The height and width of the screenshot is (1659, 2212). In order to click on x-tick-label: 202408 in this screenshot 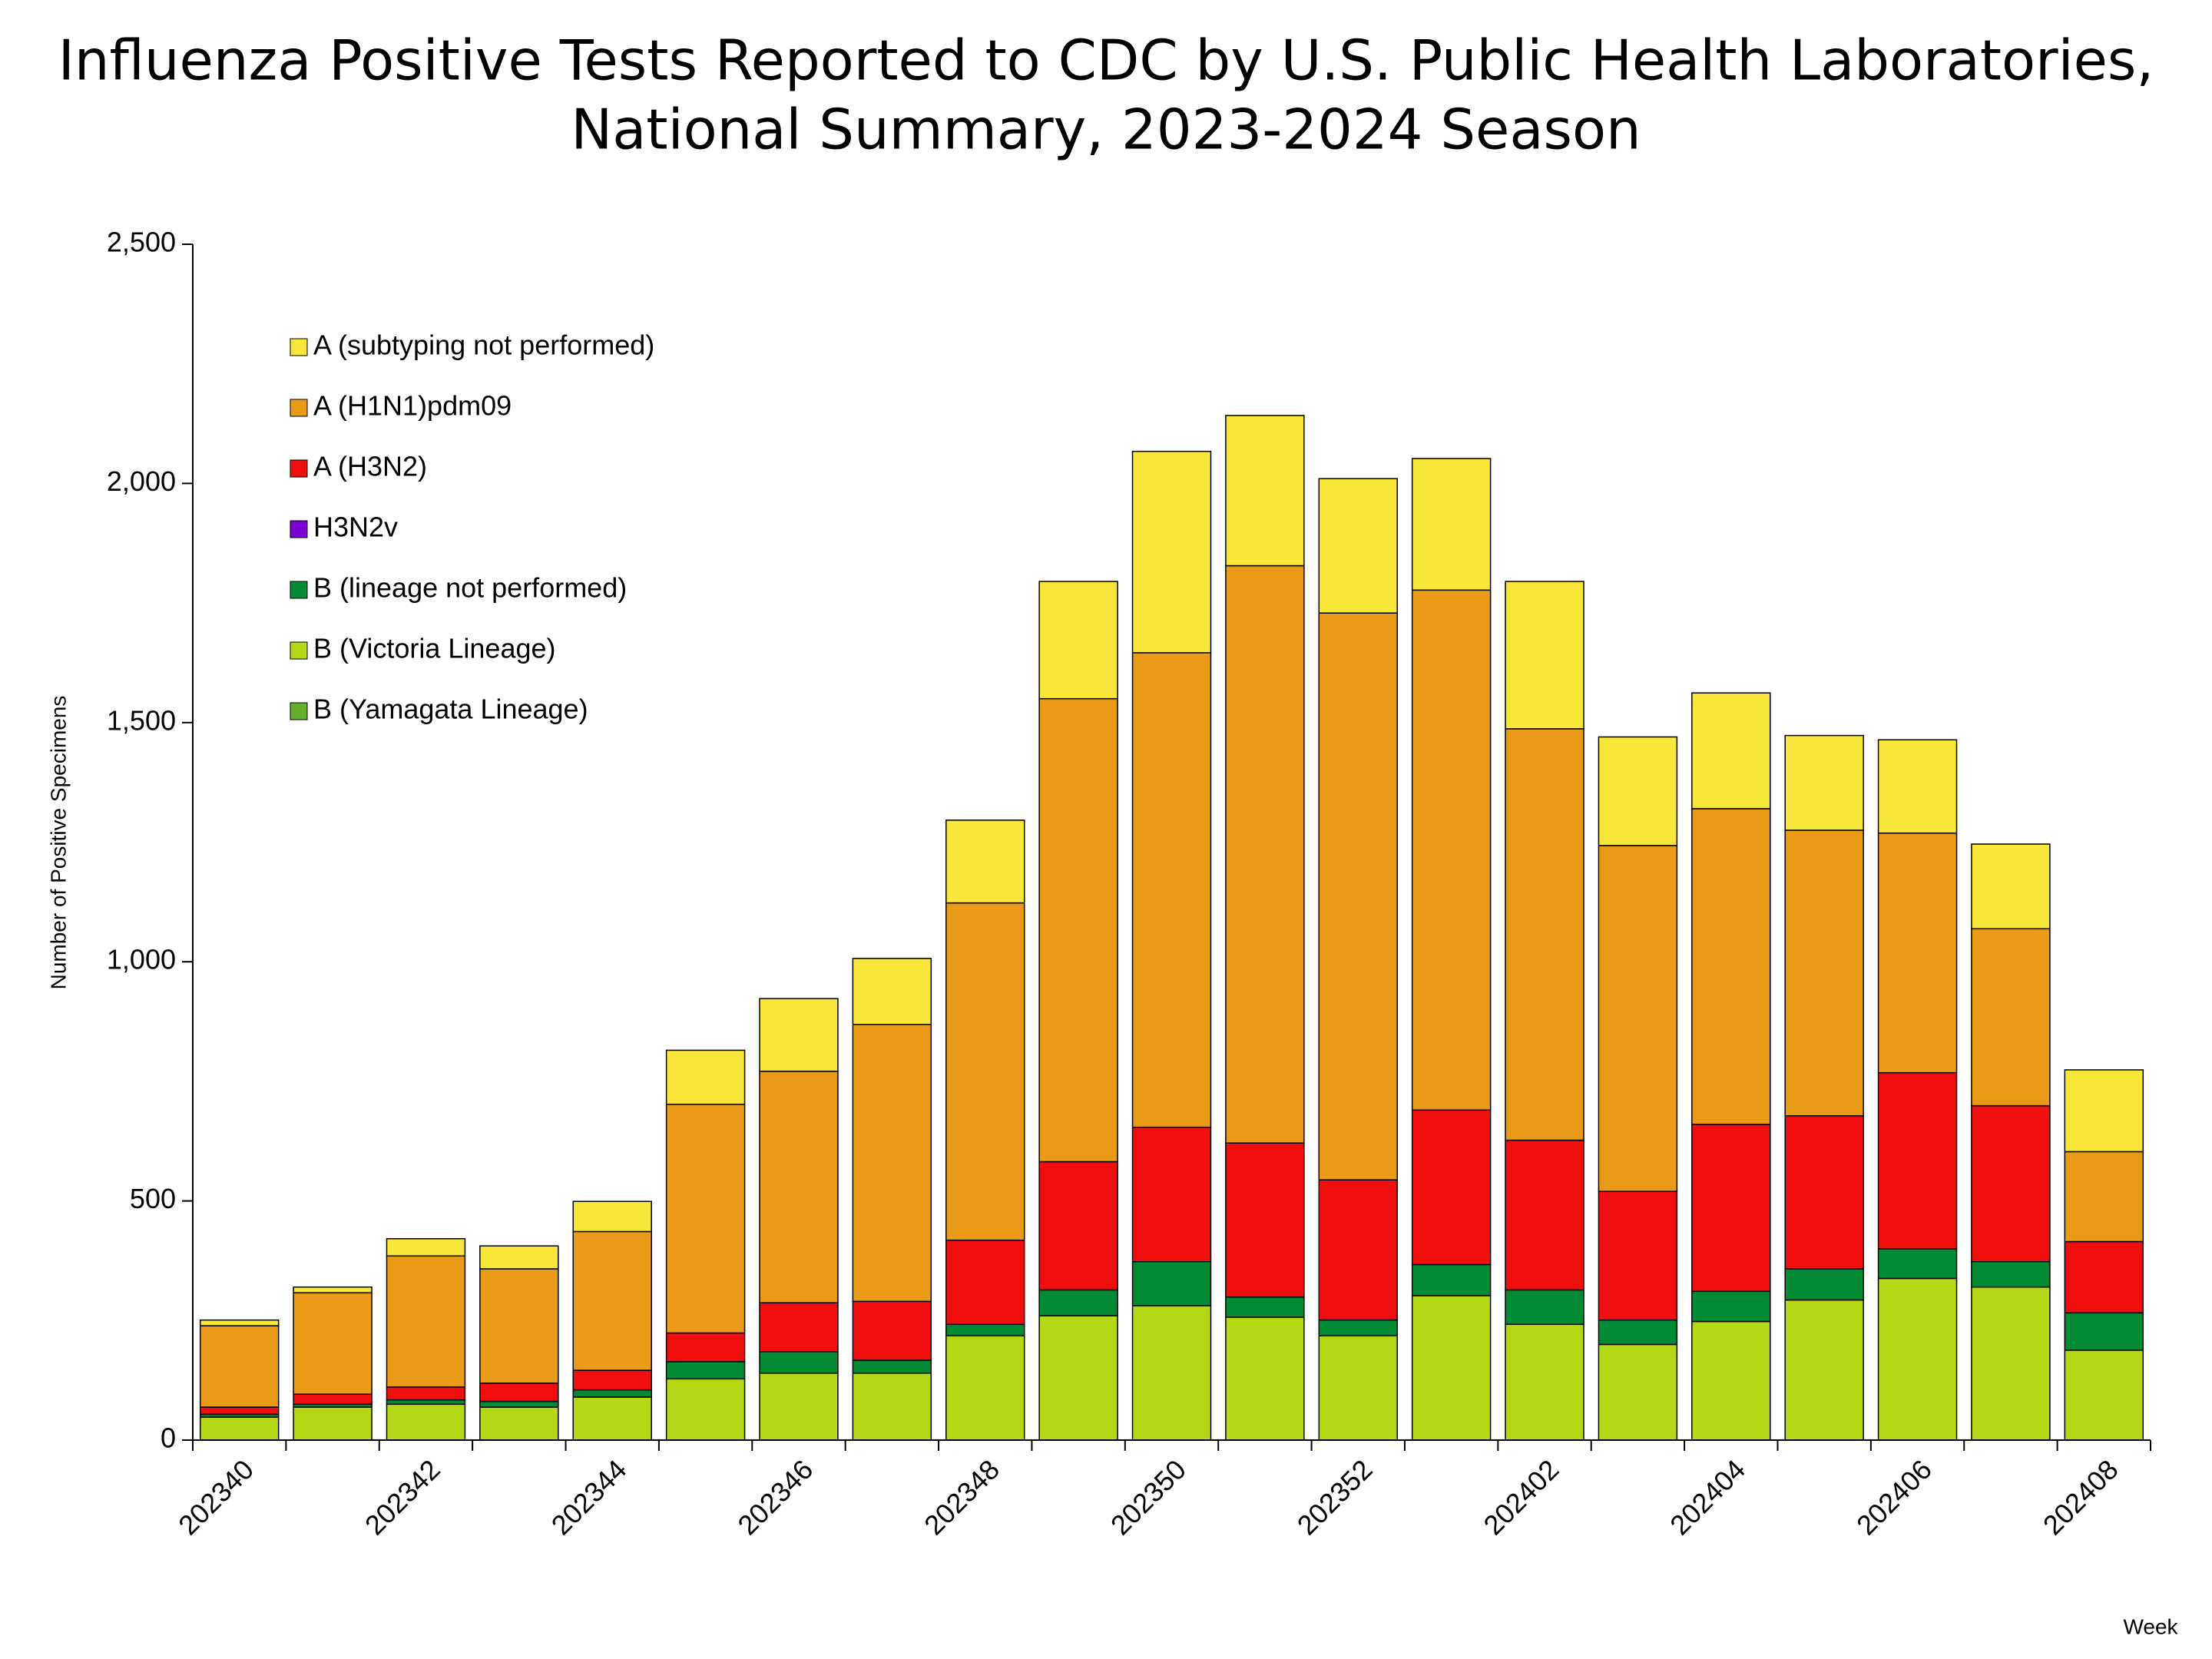, I will do `click(2080, 1497)`.